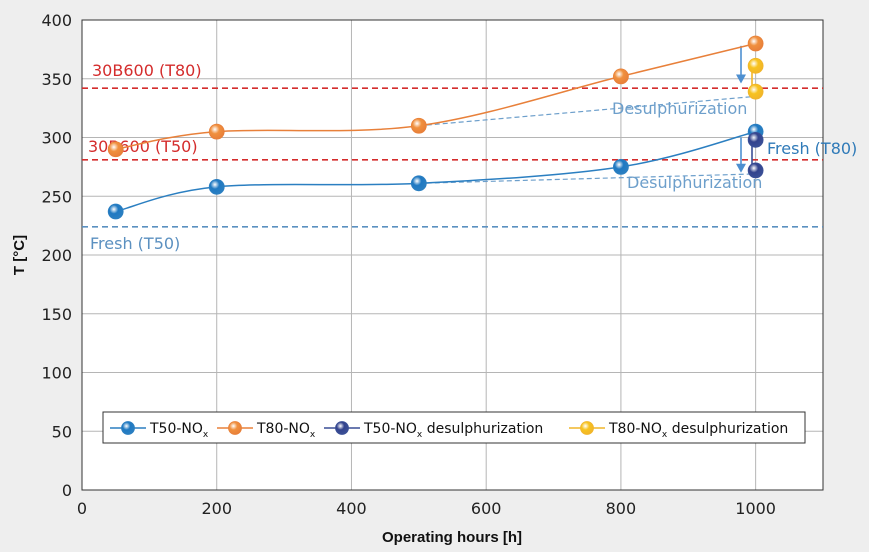 This screenshot has height=552, width=869. What do you see at coordinates (755, 508) in the screenshot?
I see `x-tick-label: 1000` at bounding box center [755, 508].